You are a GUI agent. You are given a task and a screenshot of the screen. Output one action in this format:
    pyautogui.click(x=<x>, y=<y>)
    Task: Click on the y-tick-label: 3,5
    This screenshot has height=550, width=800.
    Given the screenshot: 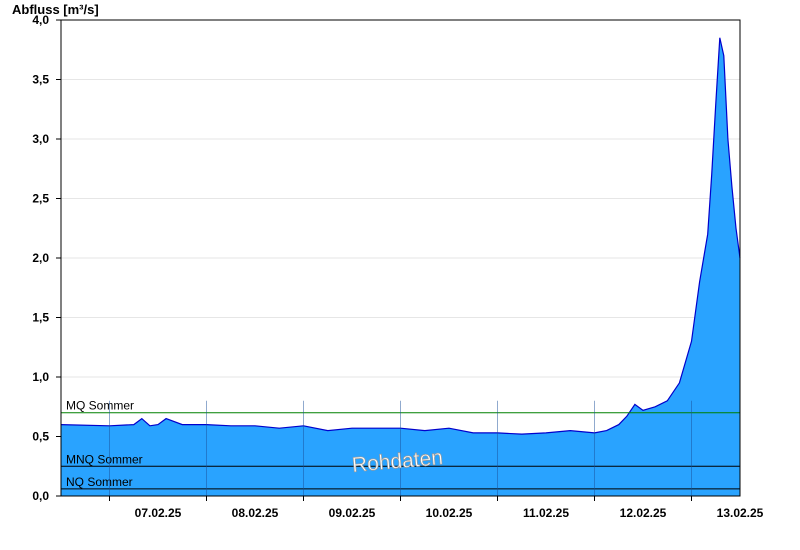 What is the action you would take?
    pyautogui.click(x=40, y=80)
    